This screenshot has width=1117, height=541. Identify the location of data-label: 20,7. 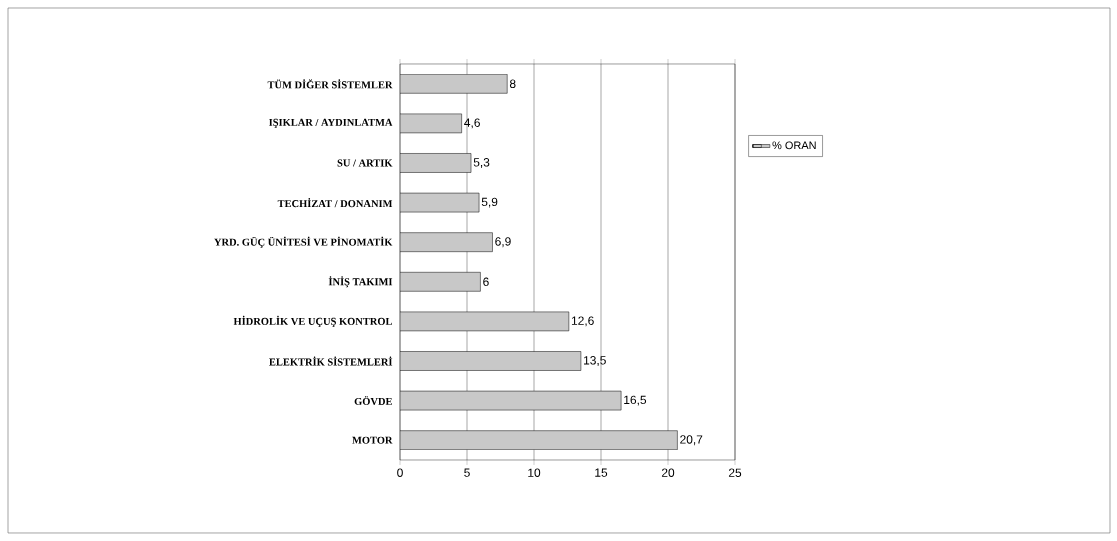
(691, 440).